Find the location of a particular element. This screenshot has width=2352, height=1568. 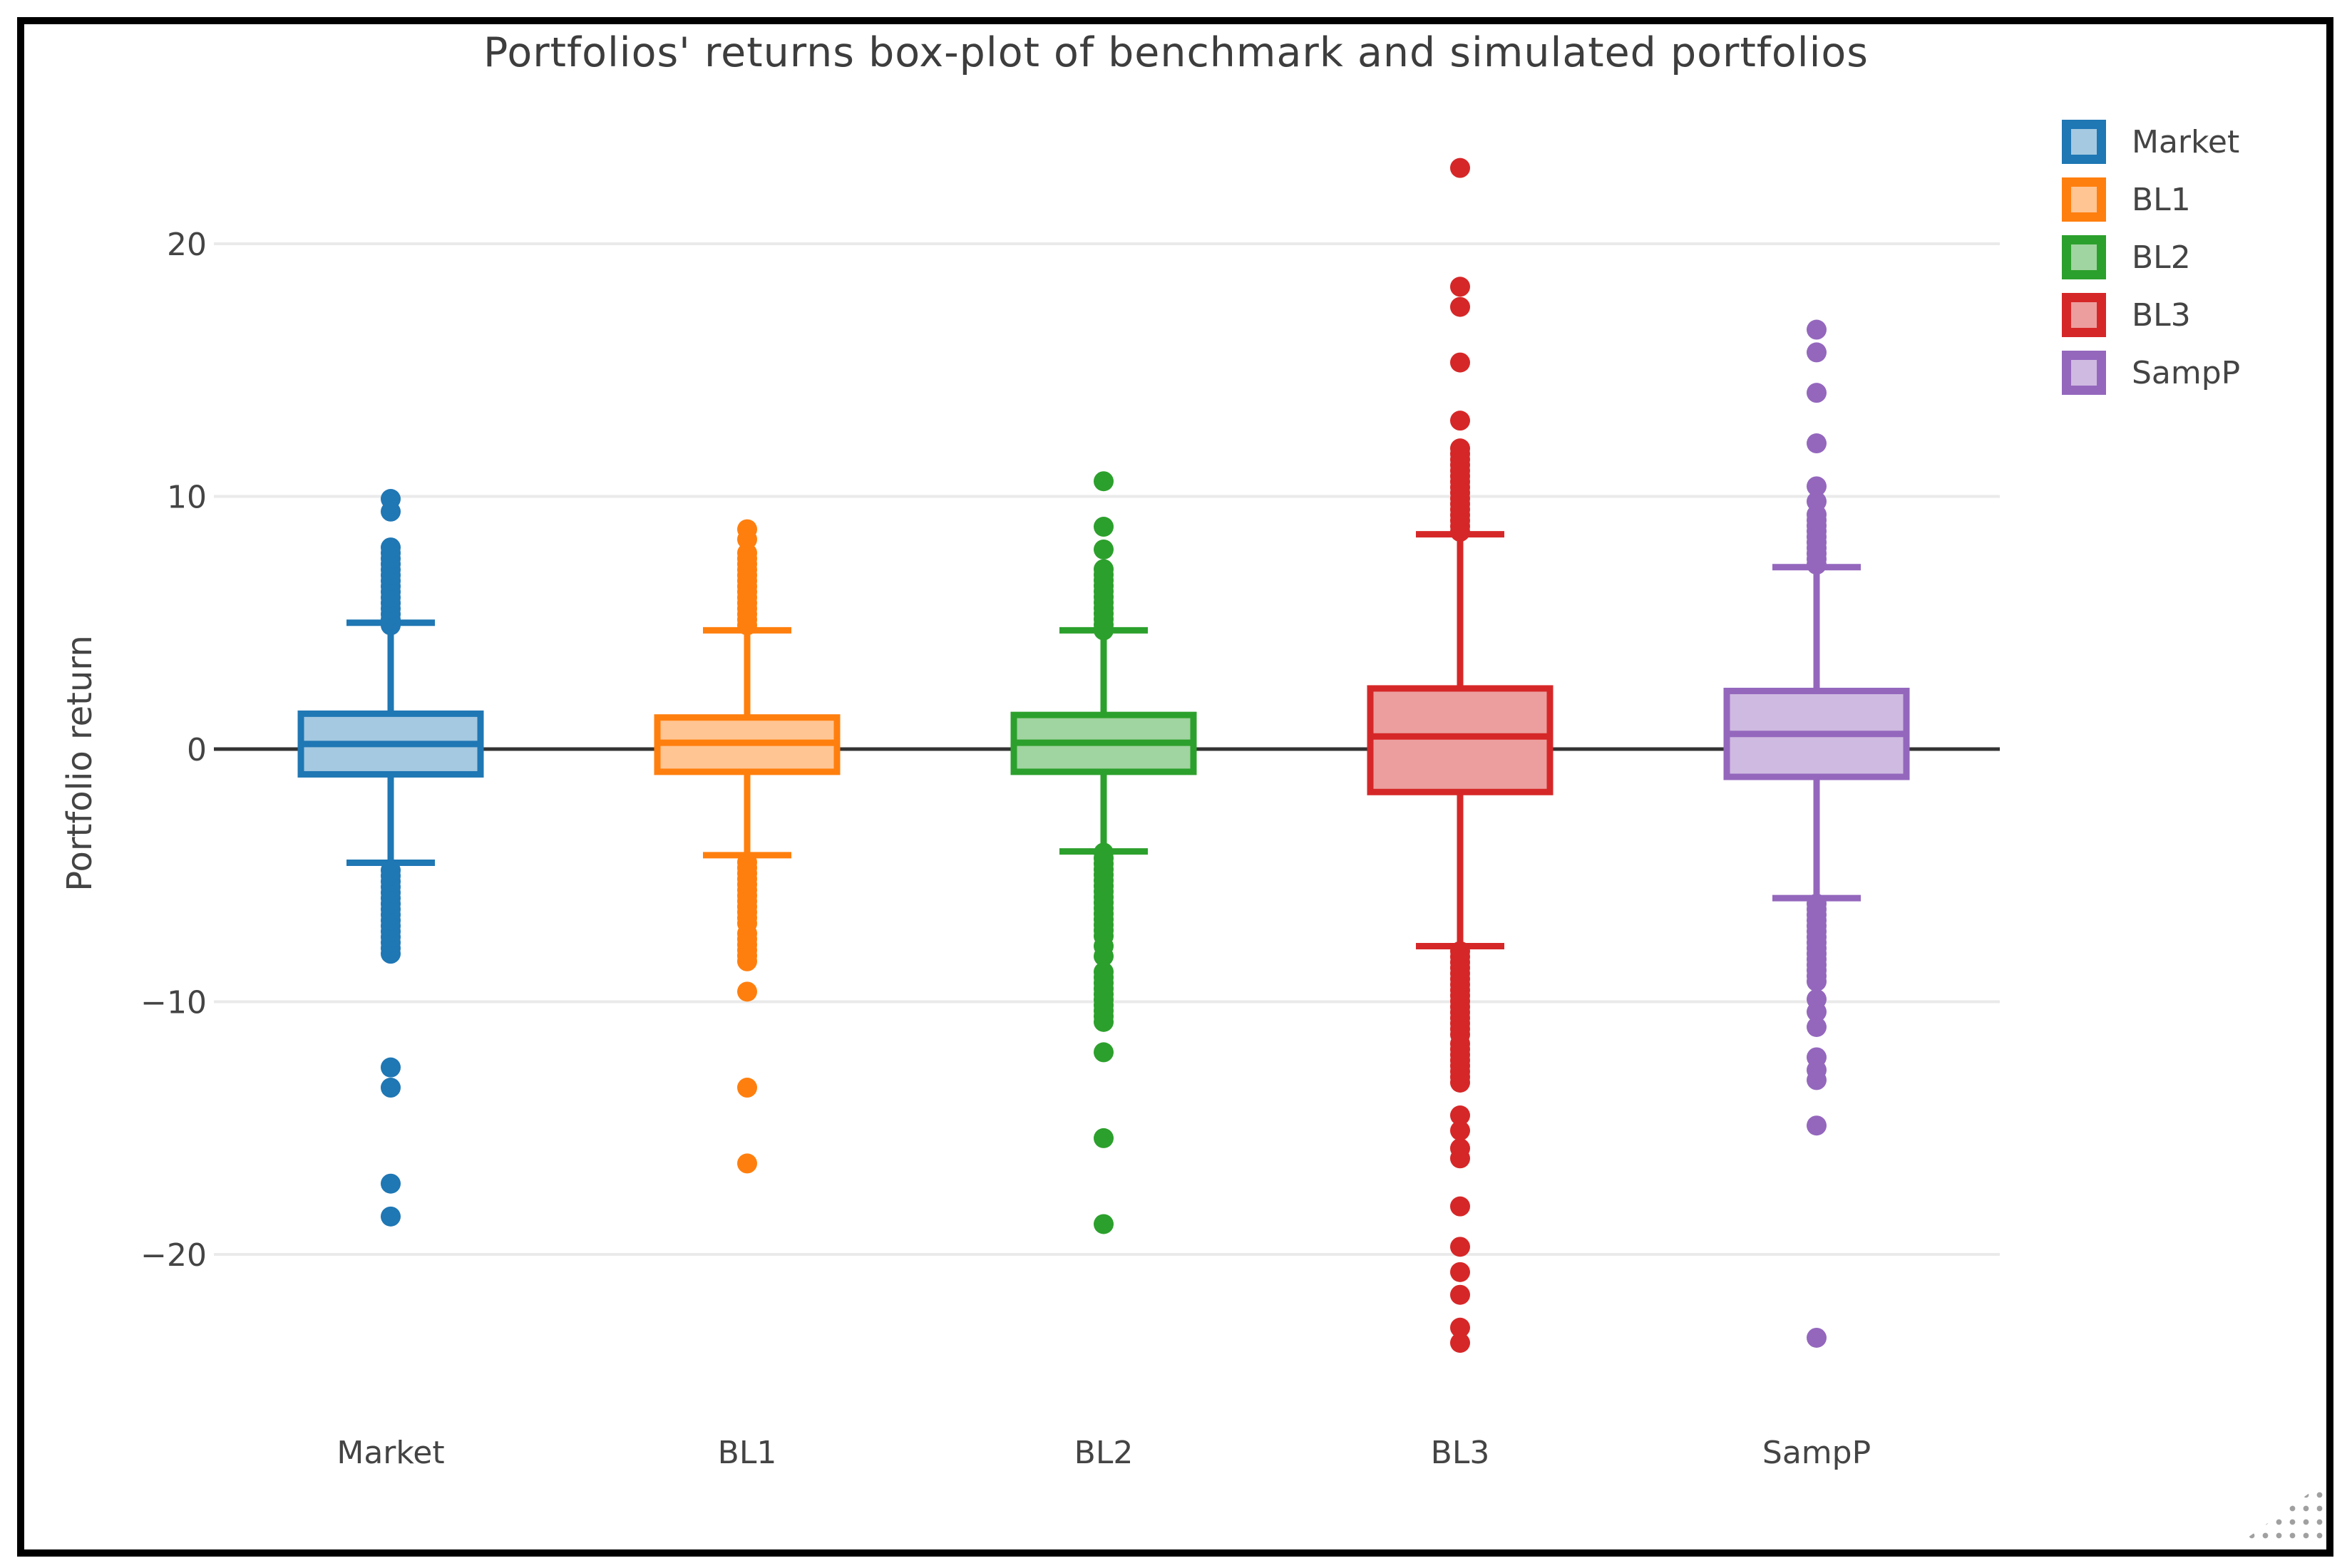

legend-item-bl1: BL1 is located at coordinates (2151, 199).